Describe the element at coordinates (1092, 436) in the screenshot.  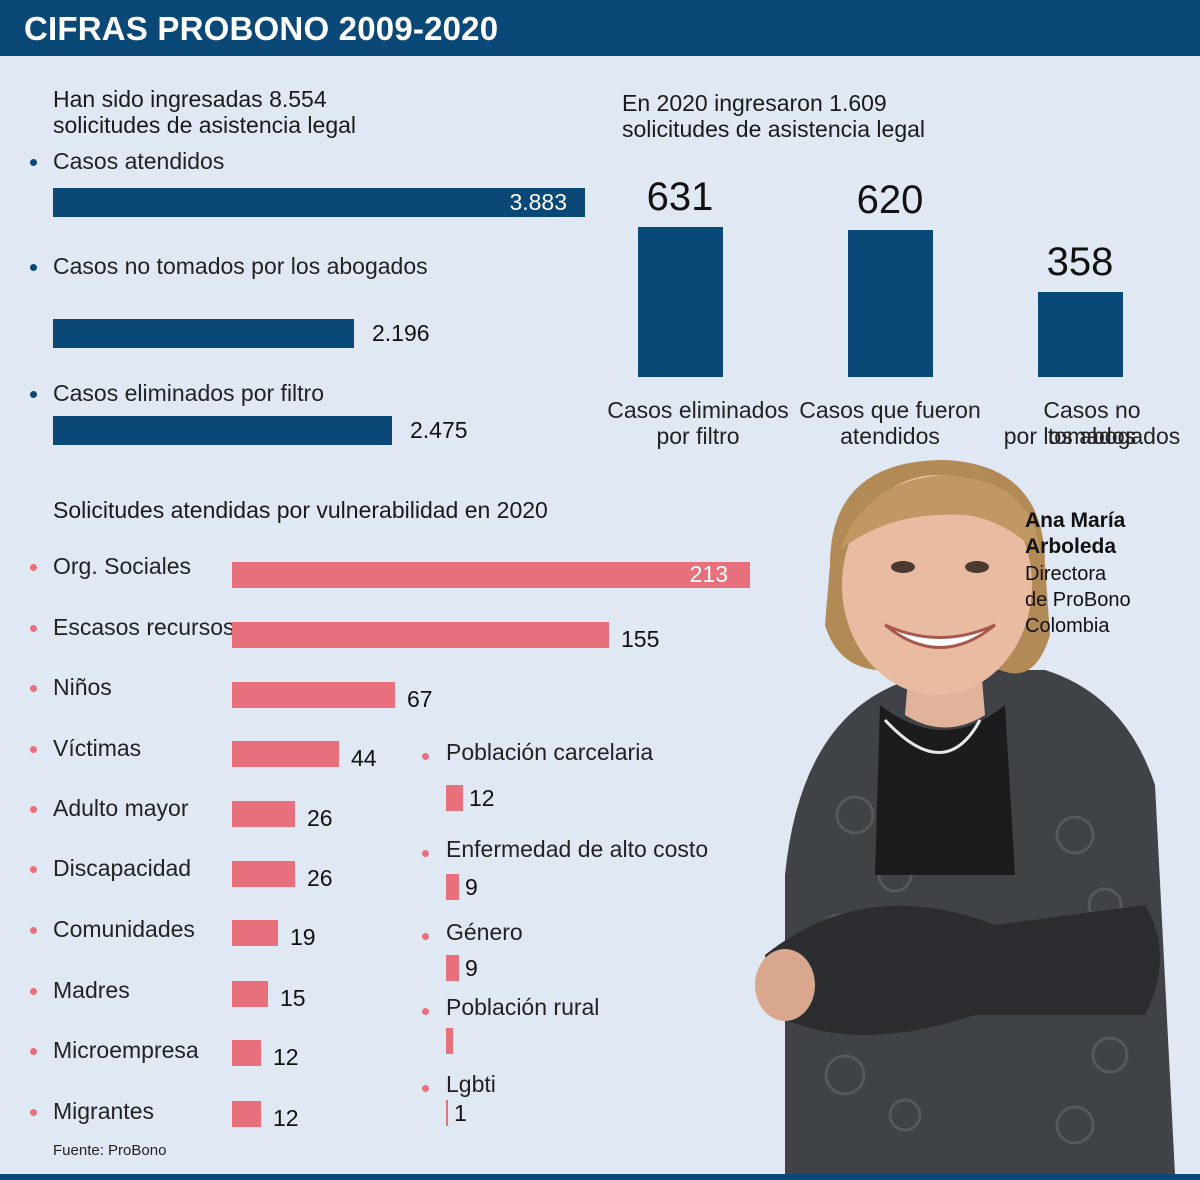
I see `bar-category-label: por los abogados` at that location.